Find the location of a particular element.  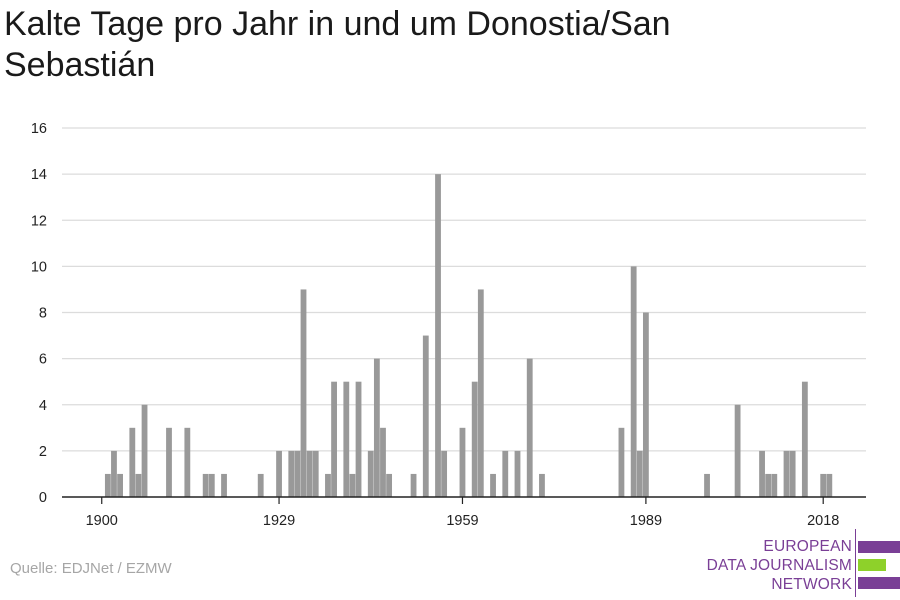

x-tick-label: 1900 is located at coordinates (102, 521).